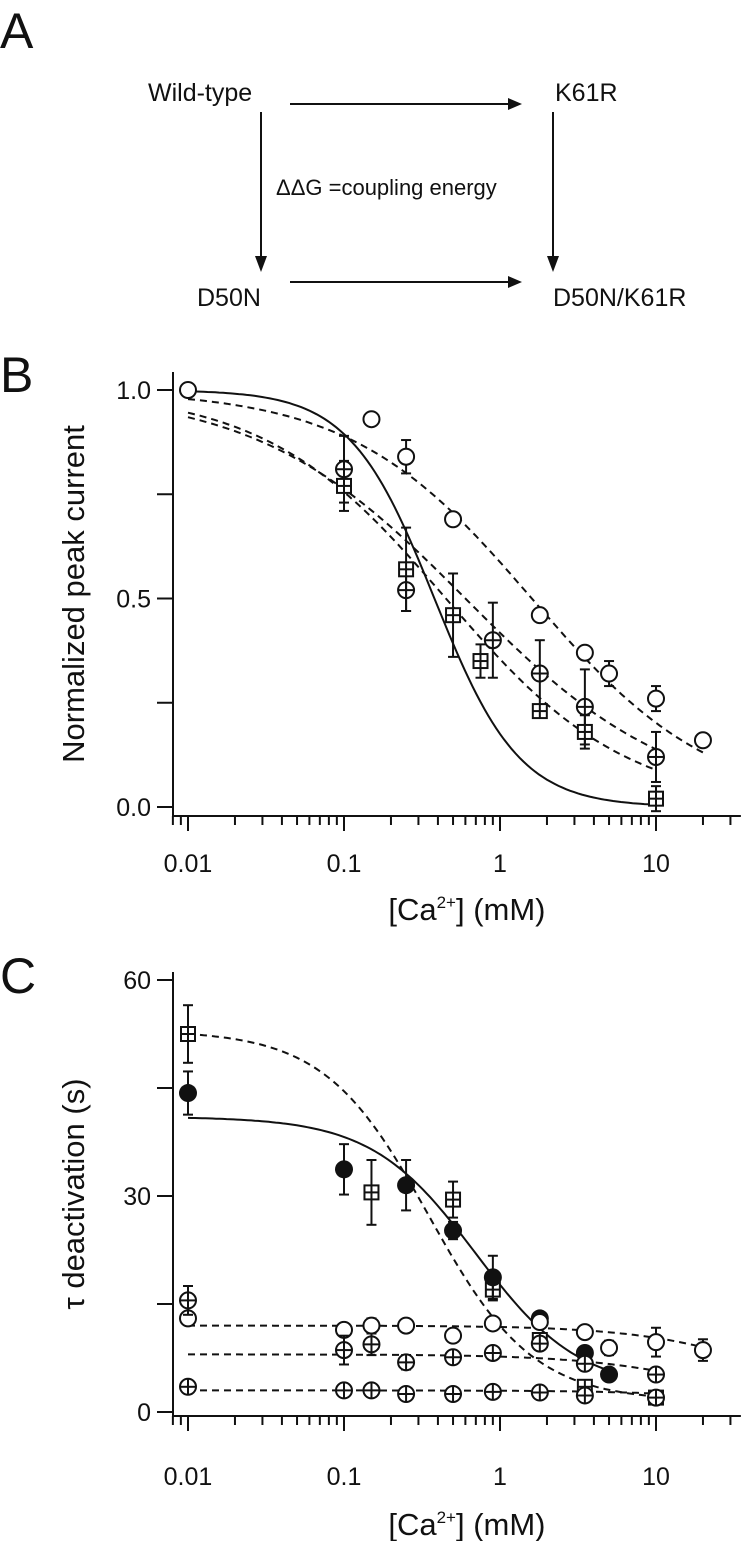  Describe the element at coordinates (144, 1413) in the screenshot. I see `y-tick-label: 0` at that location.